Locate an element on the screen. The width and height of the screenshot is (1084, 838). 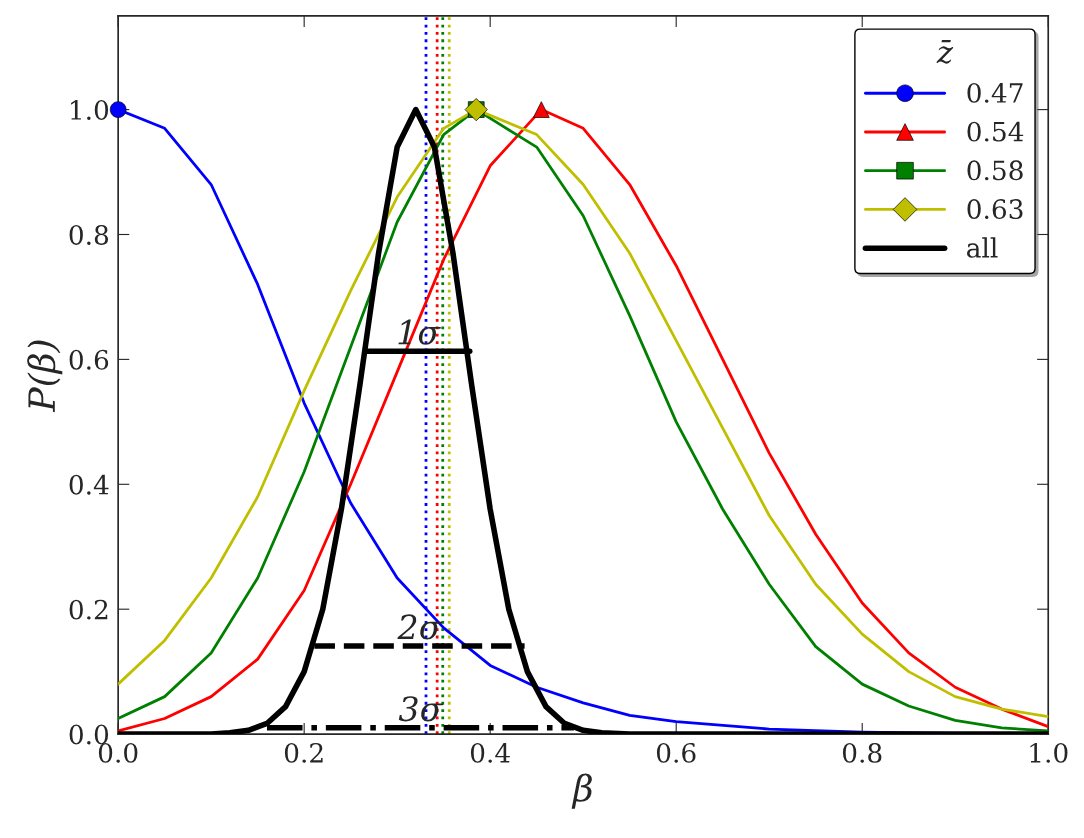
x-tick-label: 0.8 is located at coordinates (862, 752).